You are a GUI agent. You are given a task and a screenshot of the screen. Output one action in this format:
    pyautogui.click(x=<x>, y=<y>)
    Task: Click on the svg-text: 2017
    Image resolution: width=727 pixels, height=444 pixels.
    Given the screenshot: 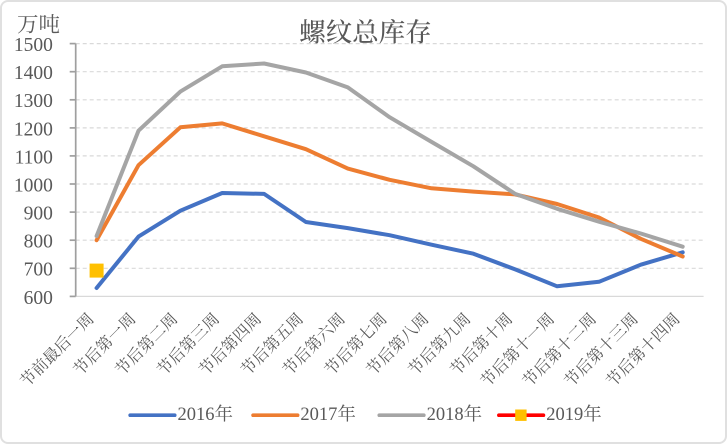 What is the action you would take?
    pyautogui.click(x=318, y=415)
    